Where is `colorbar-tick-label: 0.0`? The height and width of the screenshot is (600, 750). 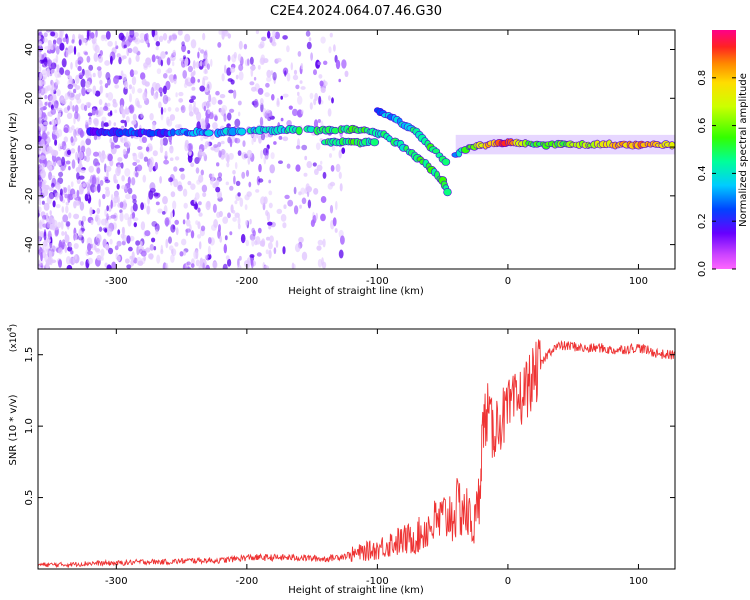
colorbar-tick-label: 0.0 is located at coordinates (702, 269).